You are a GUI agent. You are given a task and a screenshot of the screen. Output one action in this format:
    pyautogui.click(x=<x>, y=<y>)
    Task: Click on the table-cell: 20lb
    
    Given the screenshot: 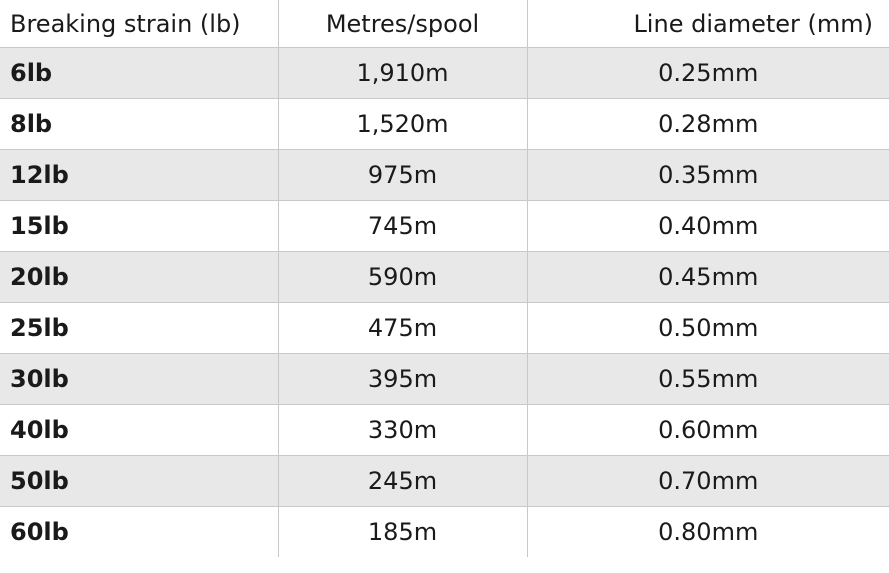 What is the action you would take?
    pyautogui.click(x=139, y=277)
    